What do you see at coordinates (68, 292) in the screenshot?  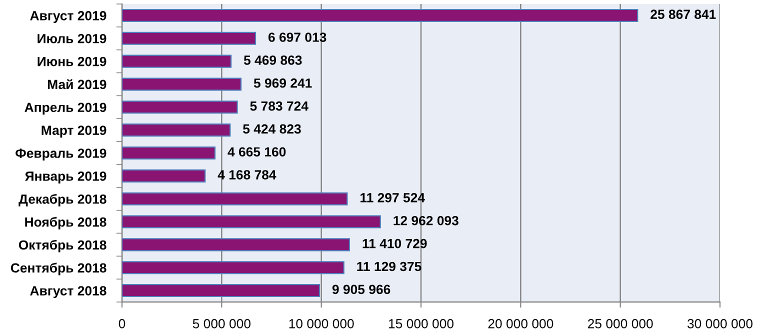 I see `y-tick-label: Август 2018` at bounding box center [68, 292].